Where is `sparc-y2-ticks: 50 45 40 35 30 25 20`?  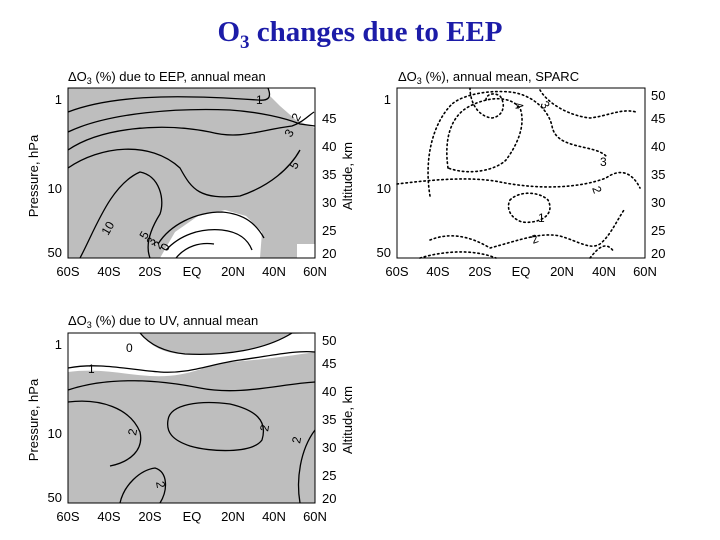
sparc-y2-ticks: 50 45 40 35 30 25 20 is located at coordinates (658, 174).